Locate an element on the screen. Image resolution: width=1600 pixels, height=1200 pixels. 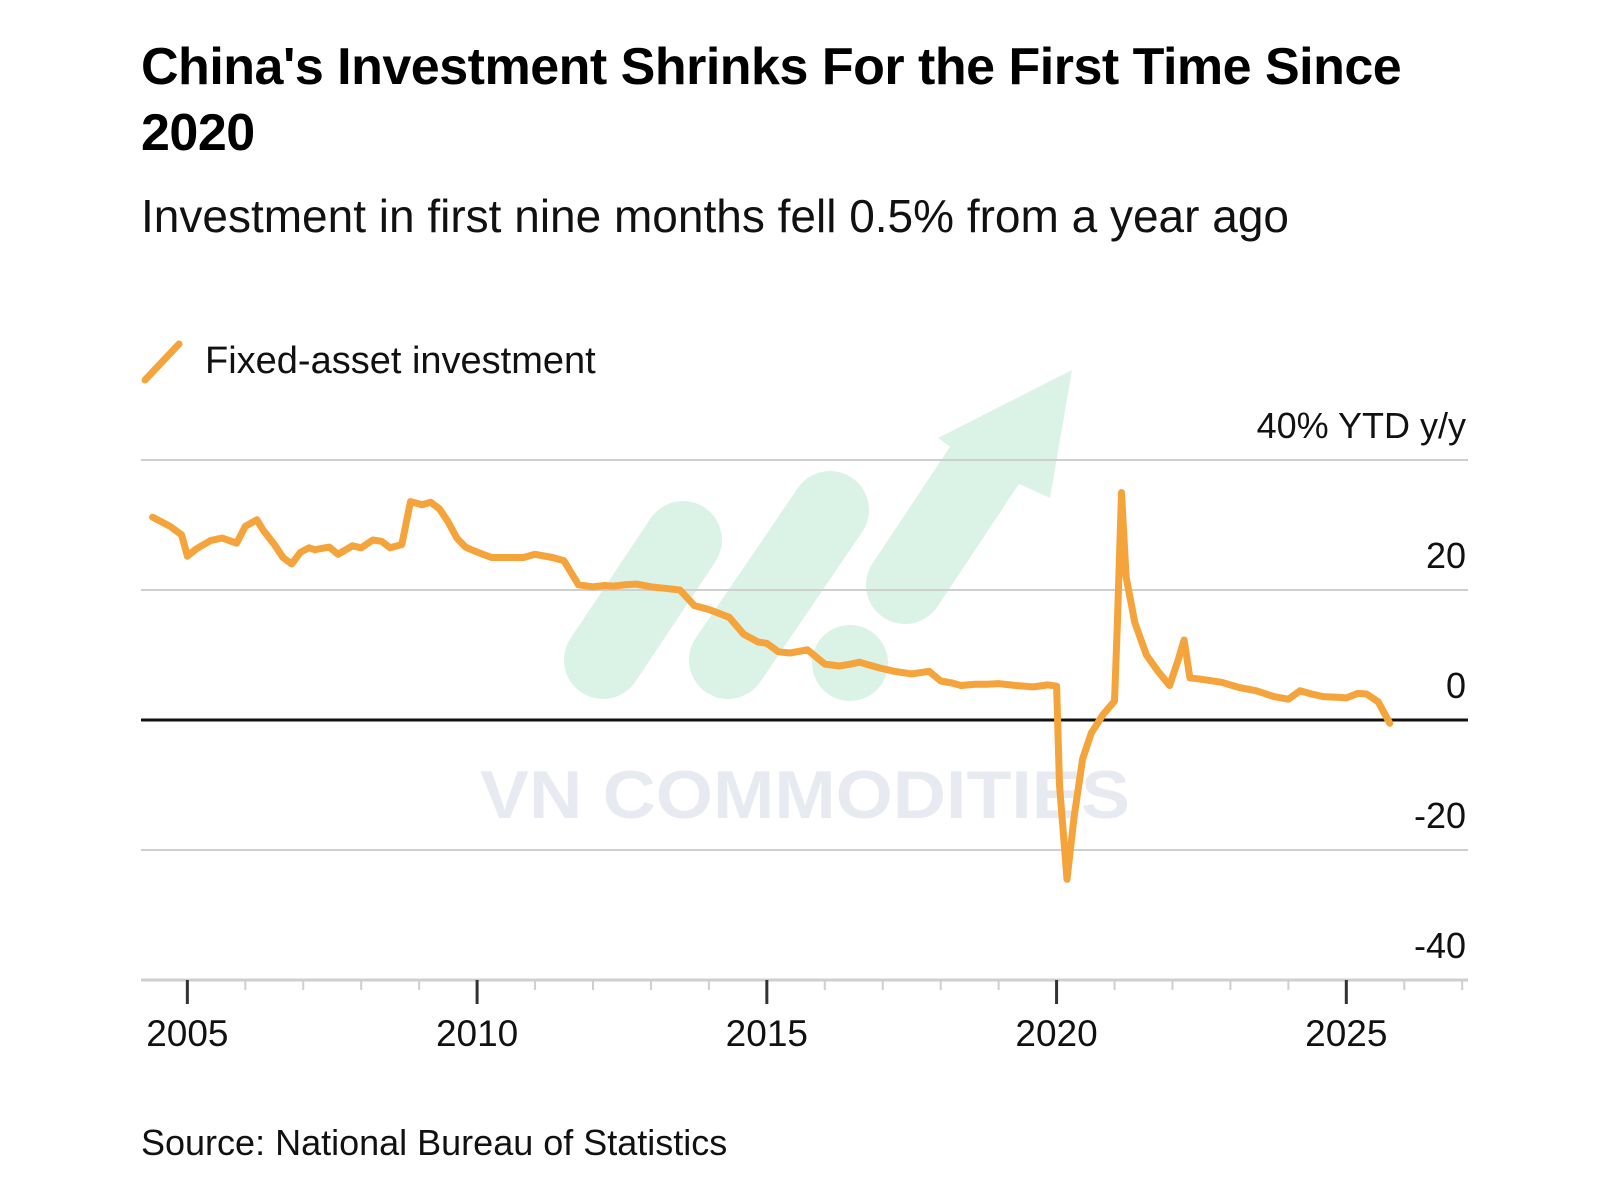
y-tick-label: 20 is located at coordinates (1446, 555).